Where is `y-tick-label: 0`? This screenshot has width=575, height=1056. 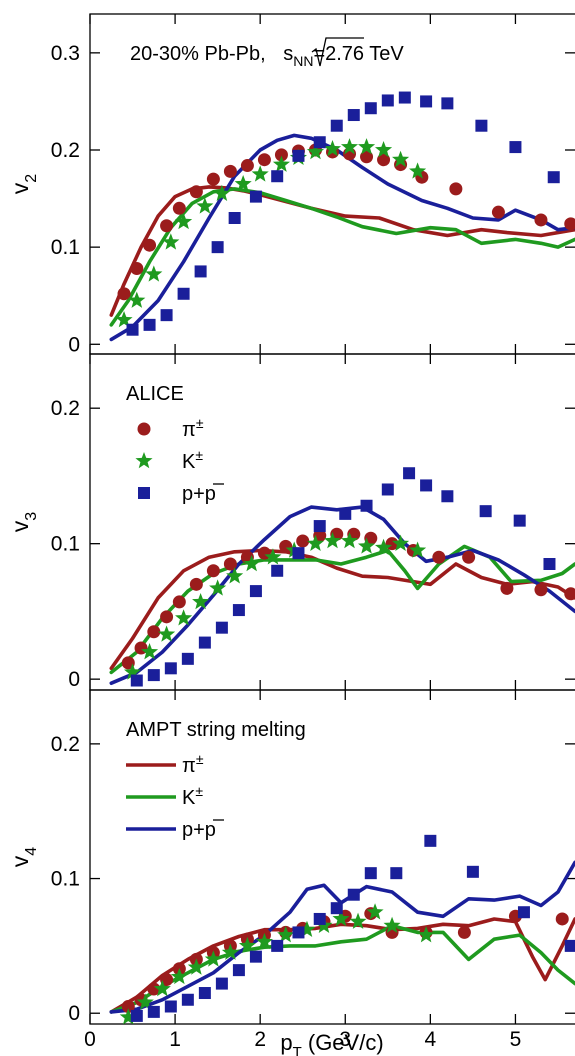
y-tick-label: 0 is located at coordinates (74, 679).